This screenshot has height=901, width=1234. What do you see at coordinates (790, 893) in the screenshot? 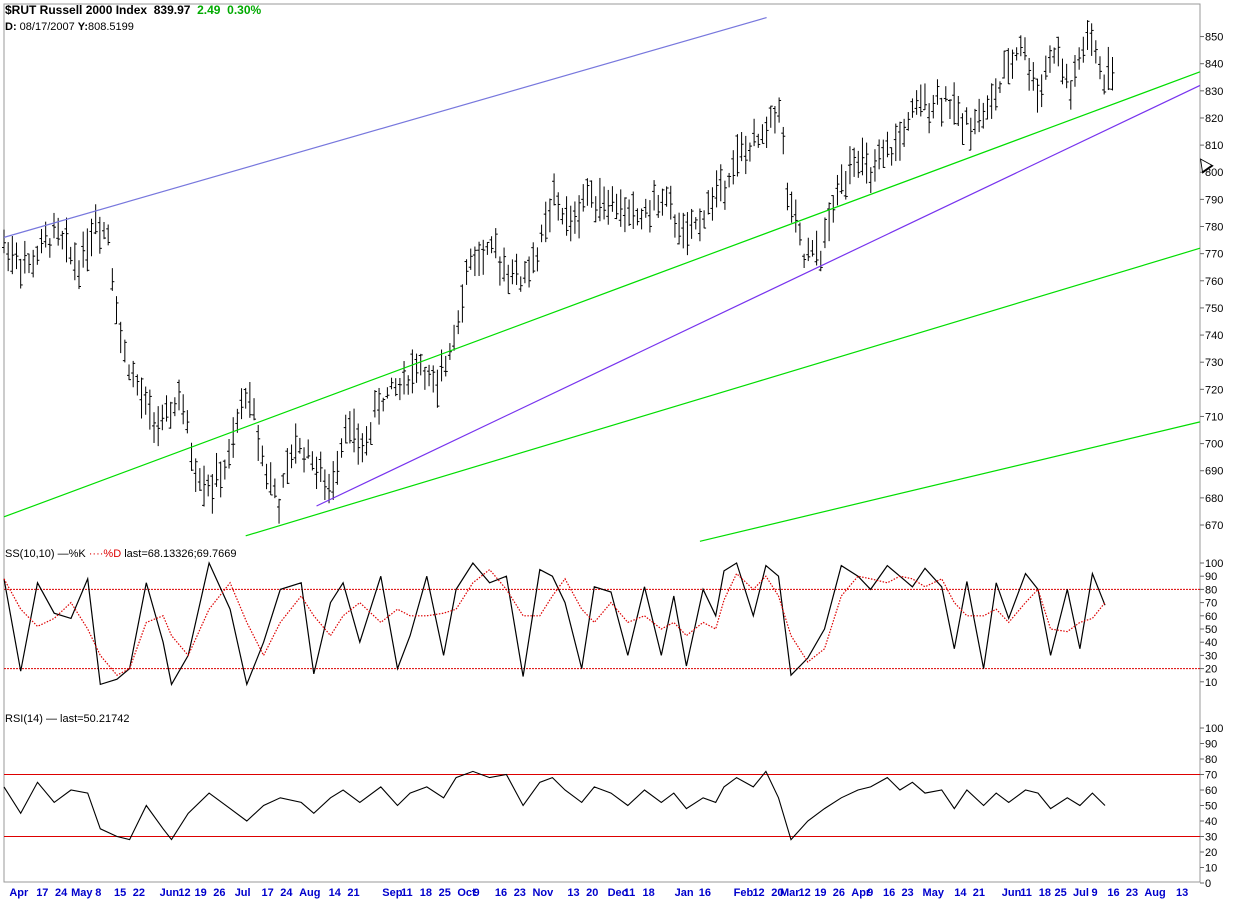
I see `x-axis-label: Mar` at bounding box center [790, 893].